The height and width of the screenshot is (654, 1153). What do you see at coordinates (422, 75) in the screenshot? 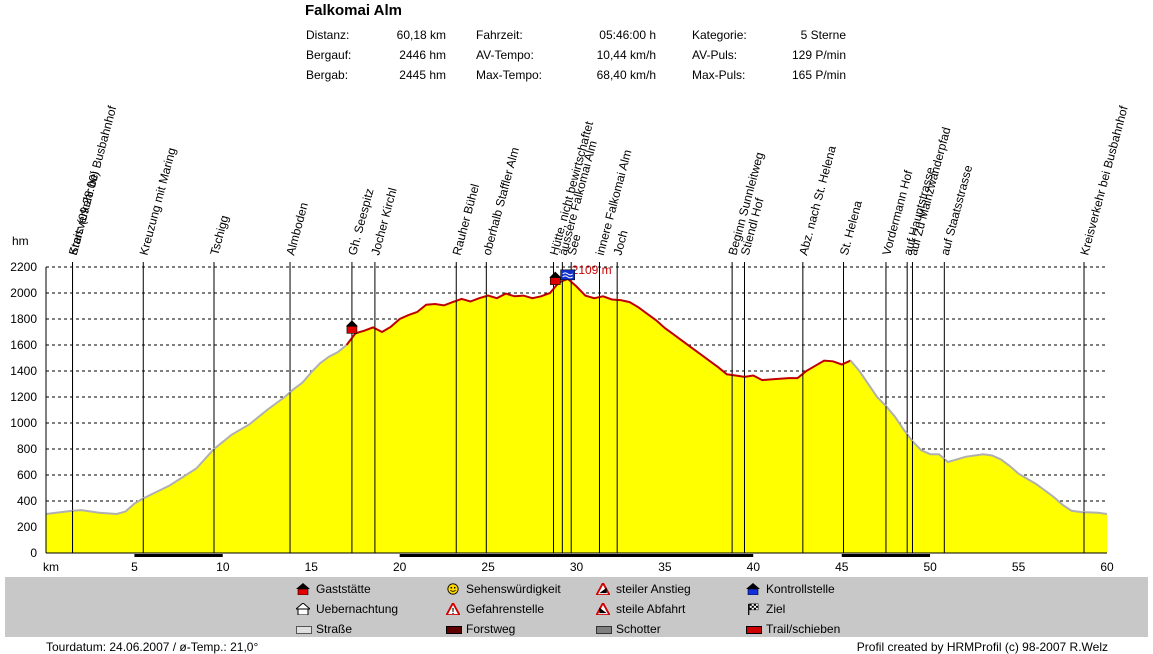
I see `stat-value: 2445 hm` at bounding box center [422, 75].